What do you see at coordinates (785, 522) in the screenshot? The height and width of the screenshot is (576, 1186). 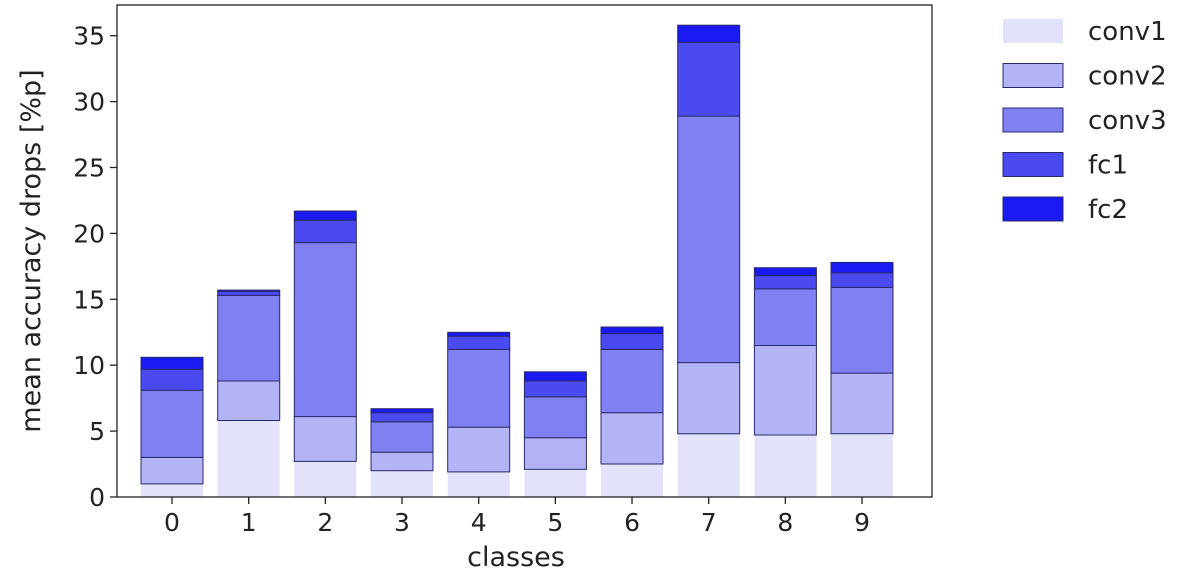 I see `x-tick-label-8: 8` at bounding box center [785, 522].